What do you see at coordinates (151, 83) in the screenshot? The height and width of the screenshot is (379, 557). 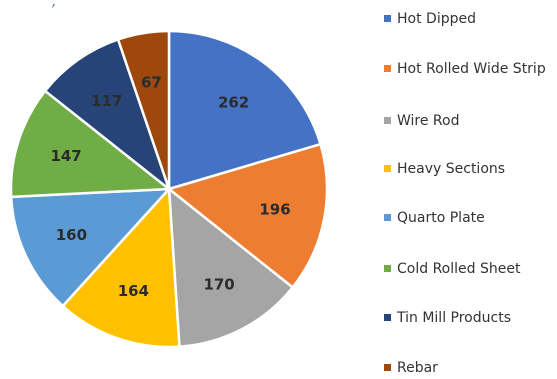 I see `data-label-rebar: 67` at bounding box center [151, 83].